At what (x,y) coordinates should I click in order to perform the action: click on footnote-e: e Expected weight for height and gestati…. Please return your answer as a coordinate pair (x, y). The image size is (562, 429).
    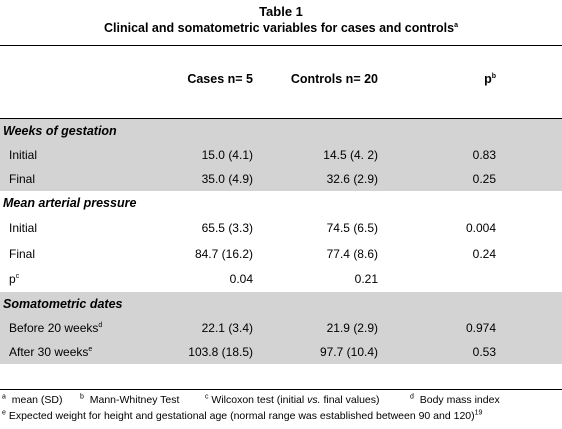
    Looking at the image, I should click on (242, 416).